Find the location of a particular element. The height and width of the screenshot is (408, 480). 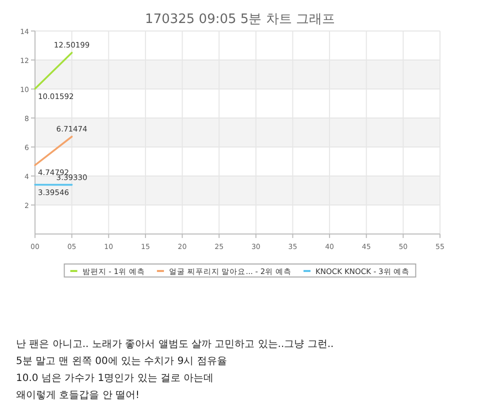

text: 10.0 넘은 가수가 1명인가 있는 걸로 아는데 is located at coordinates (115, 378).